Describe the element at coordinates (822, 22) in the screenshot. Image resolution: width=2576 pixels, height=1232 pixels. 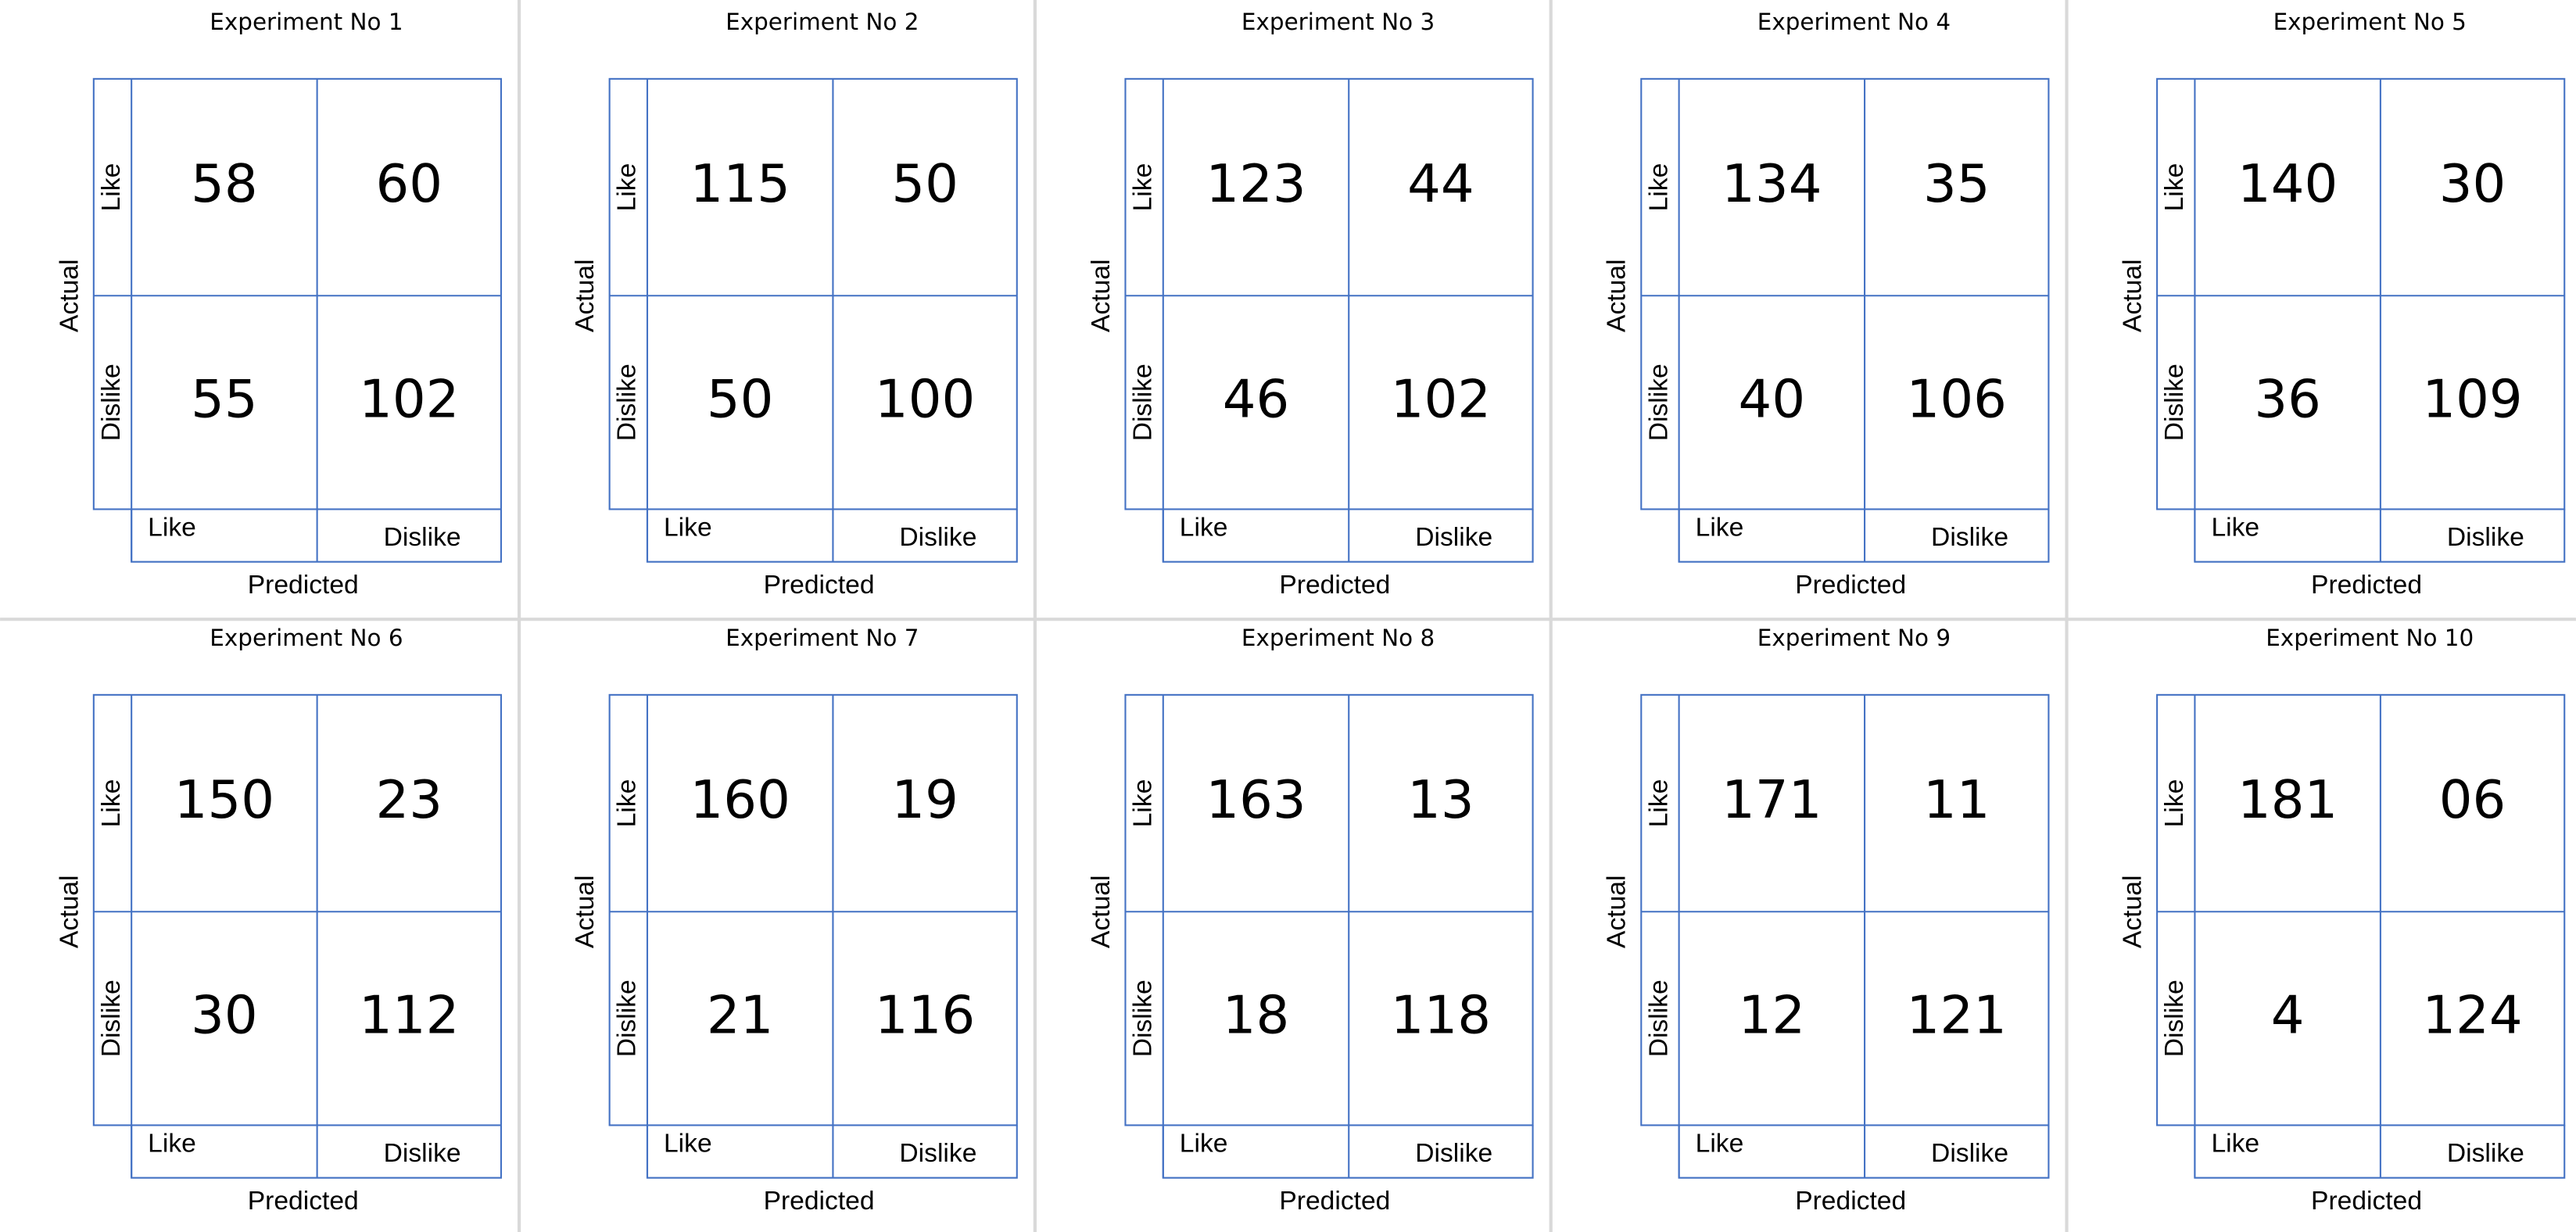
I see `panel-title: Experiment No 2` at that location.